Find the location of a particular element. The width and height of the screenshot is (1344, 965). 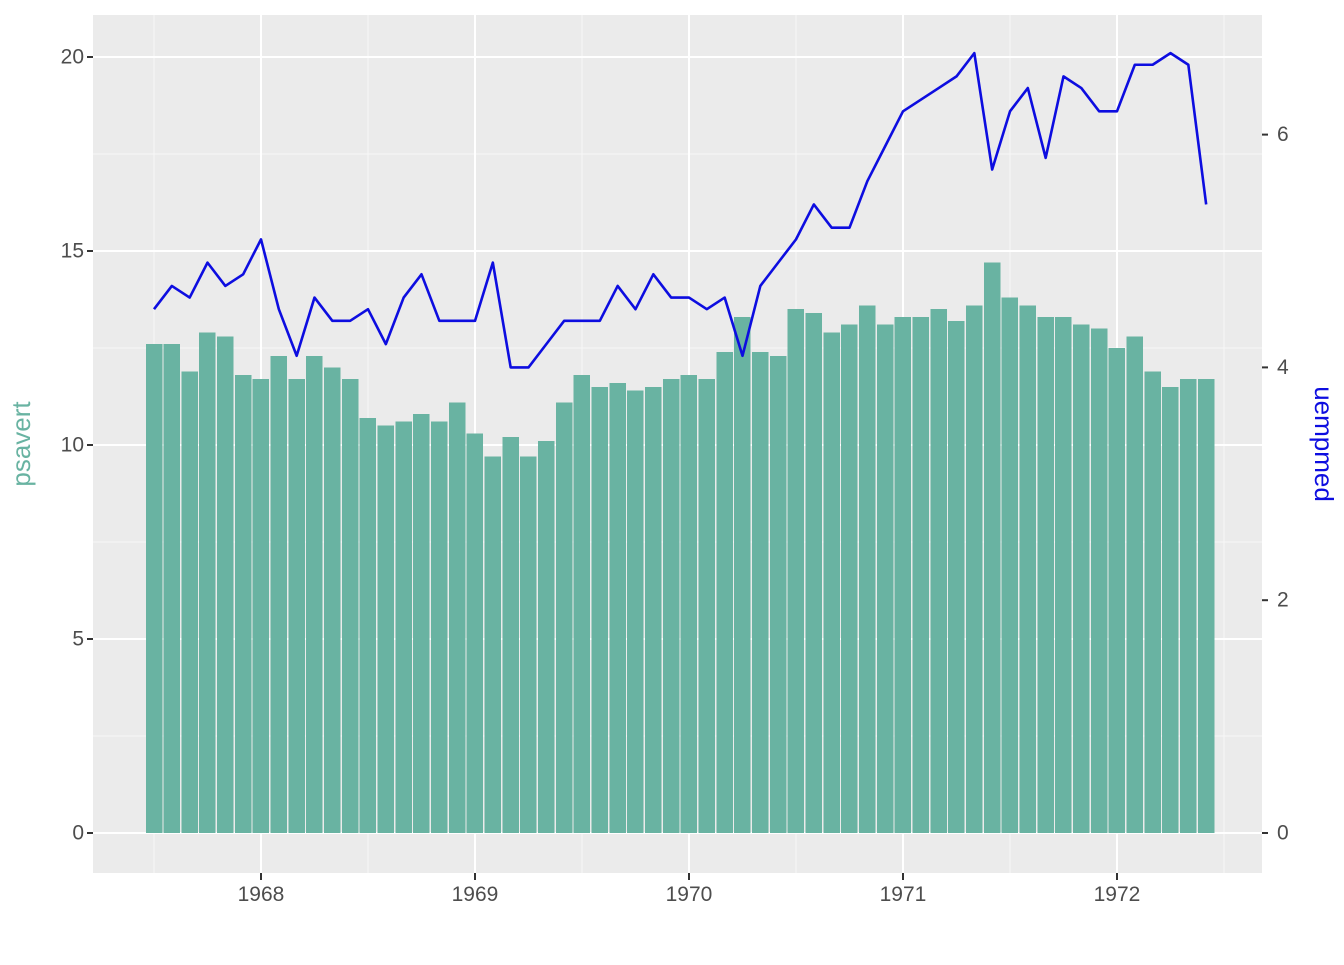

x-axis-tick-label: 1968 is located at coordinates (261, 894).